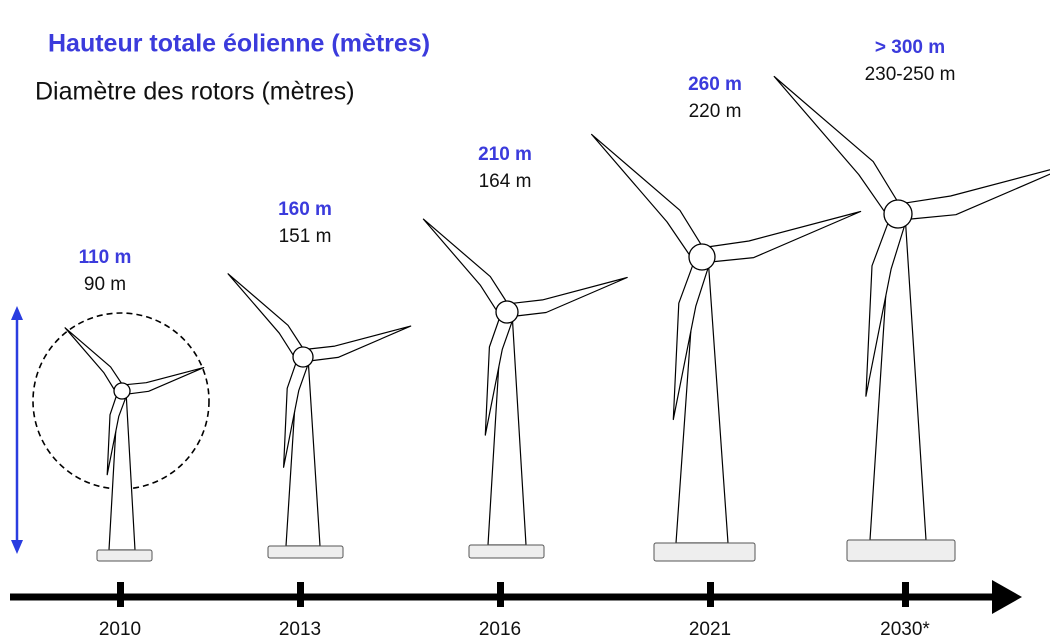 The image size is (1050, 642). I want to click on height-label: > 300 m, so click(910, 47).